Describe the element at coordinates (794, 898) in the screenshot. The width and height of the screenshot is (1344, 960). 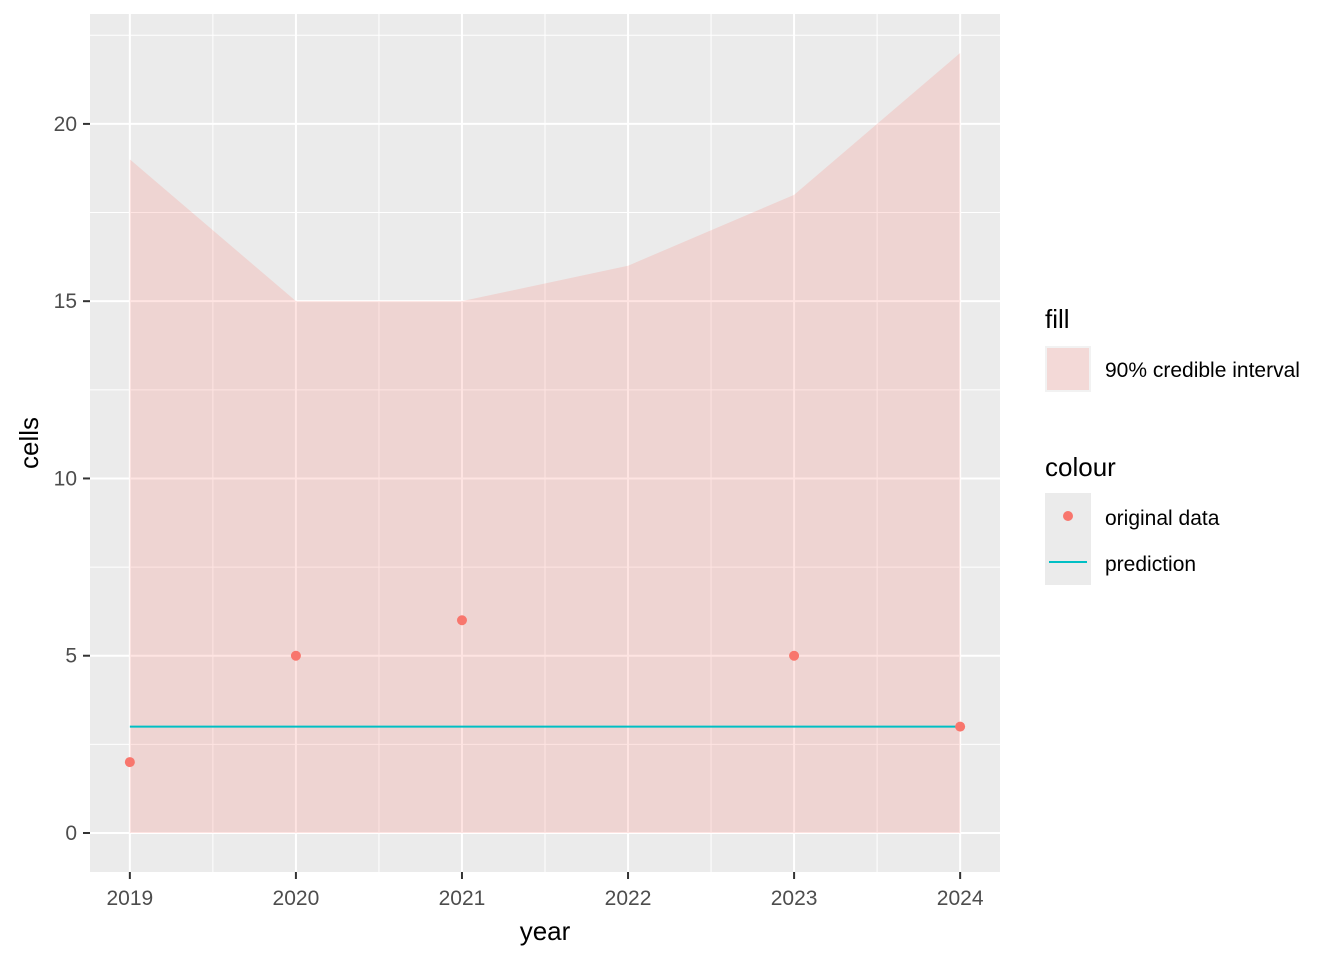
I see `x-tick-label: 2023` at that location.